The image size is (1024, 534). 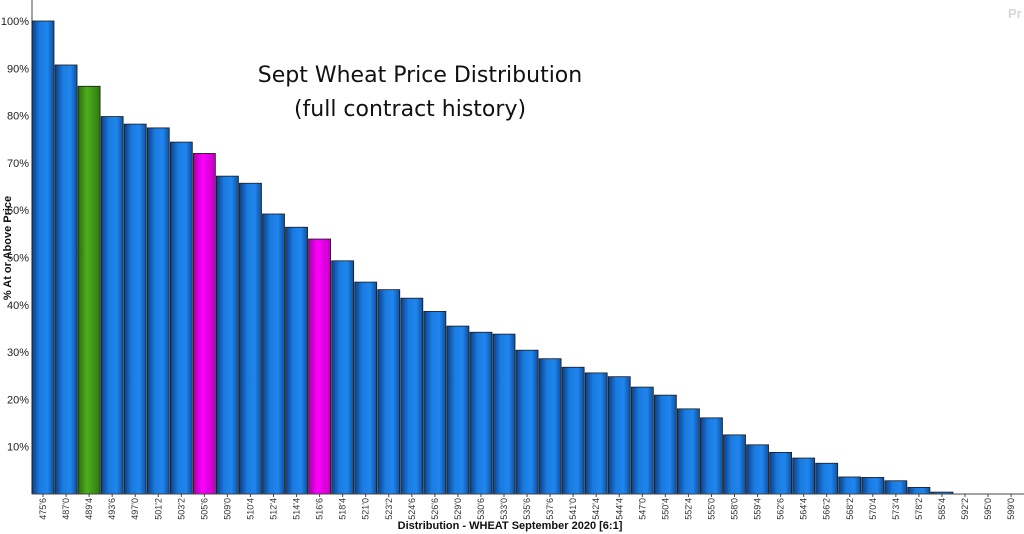 I want to click on x-tick-label: 526'6, so click(x=435, y=509).